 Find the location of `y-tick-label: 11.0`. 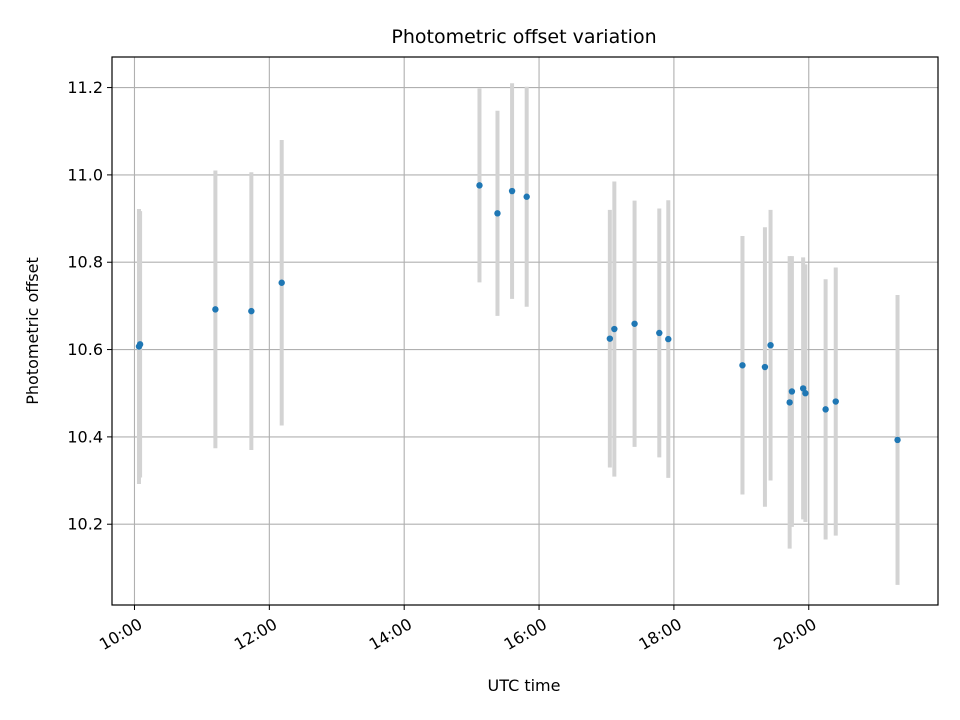

y-tick-label: 11.0 is located at coordinates (85, 174).